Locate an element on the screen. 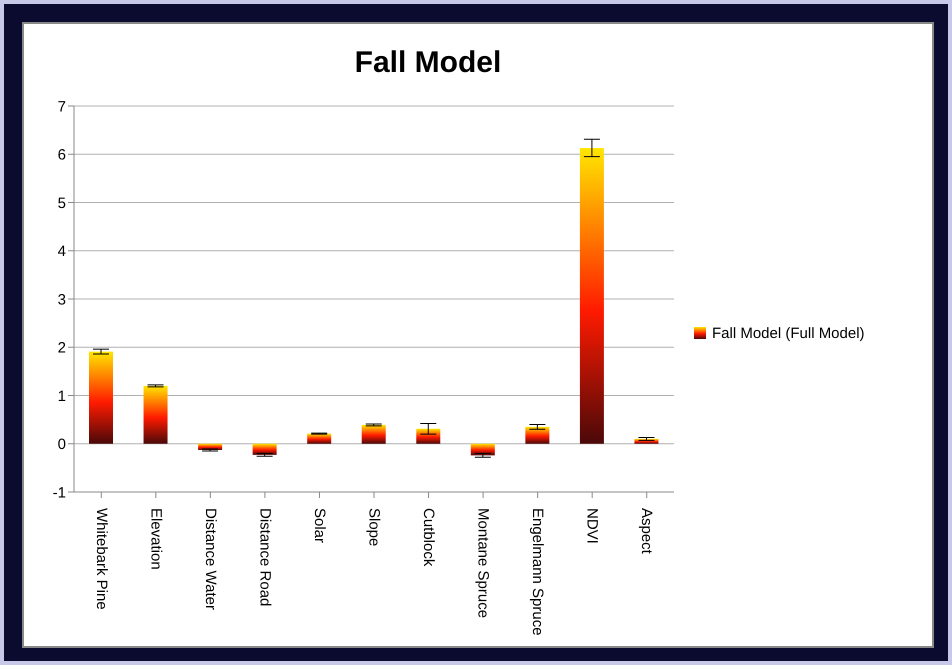 The width and height of the screenshot is (952, 665). x-tick-label: Engelmann Spruce is located at coordinates (537, 572).